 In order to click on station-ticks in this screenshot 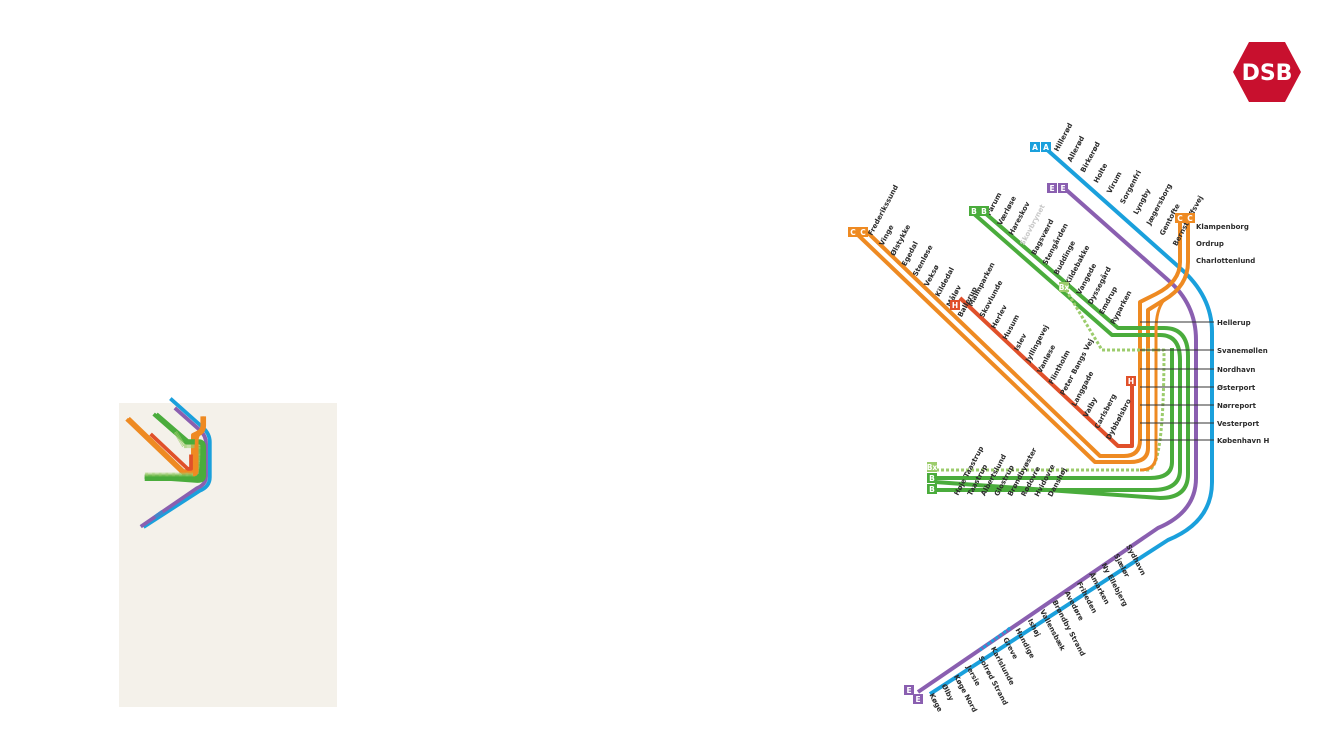, I will do `click(1177, 381)`.